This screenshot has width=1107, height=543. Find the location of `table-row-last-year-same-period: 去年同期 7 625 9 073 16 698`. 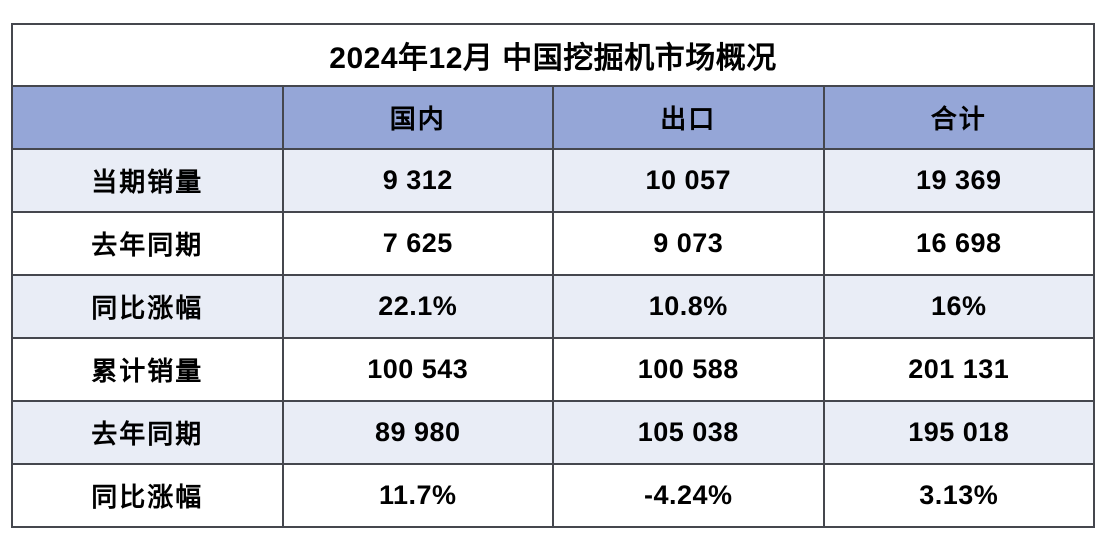

table-row-last-year-same-period: 去年同期 7 625 9 073 16 698 is located at coordinates (553, 243).